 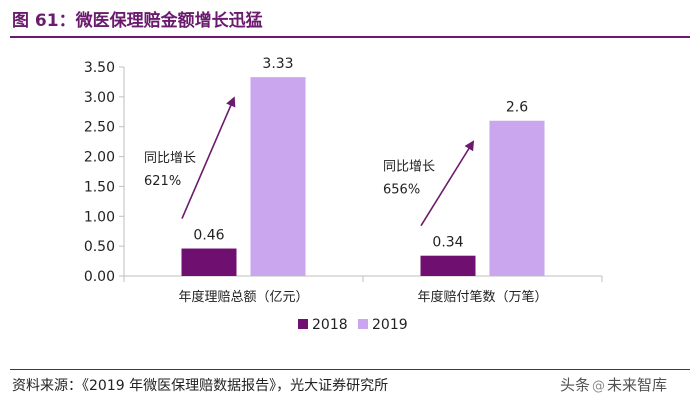 What do you see at coordinates (637, 385) in the screenshot?
I see `watermark-text-b: 未来智库` at bounding box center [637, 385].